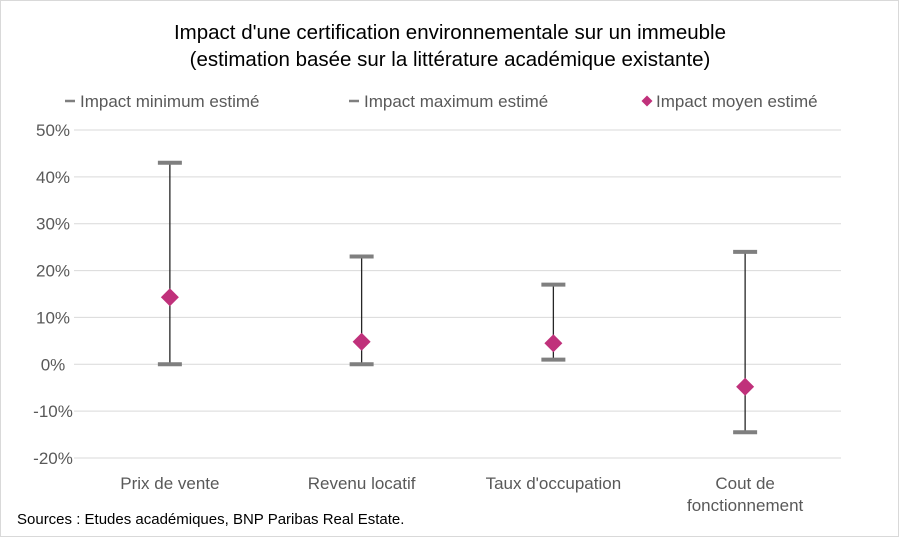  I want to click on category-label-2: Taux d'occupation, so click(554, 483).